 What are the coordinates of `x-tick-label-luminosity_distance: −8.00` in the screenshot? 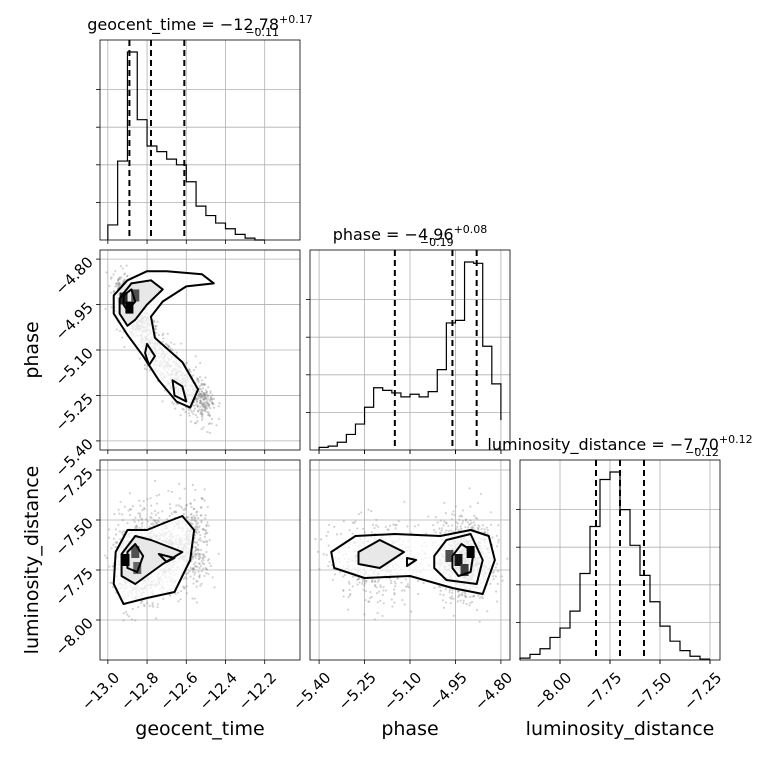 It's located at (552, 691).